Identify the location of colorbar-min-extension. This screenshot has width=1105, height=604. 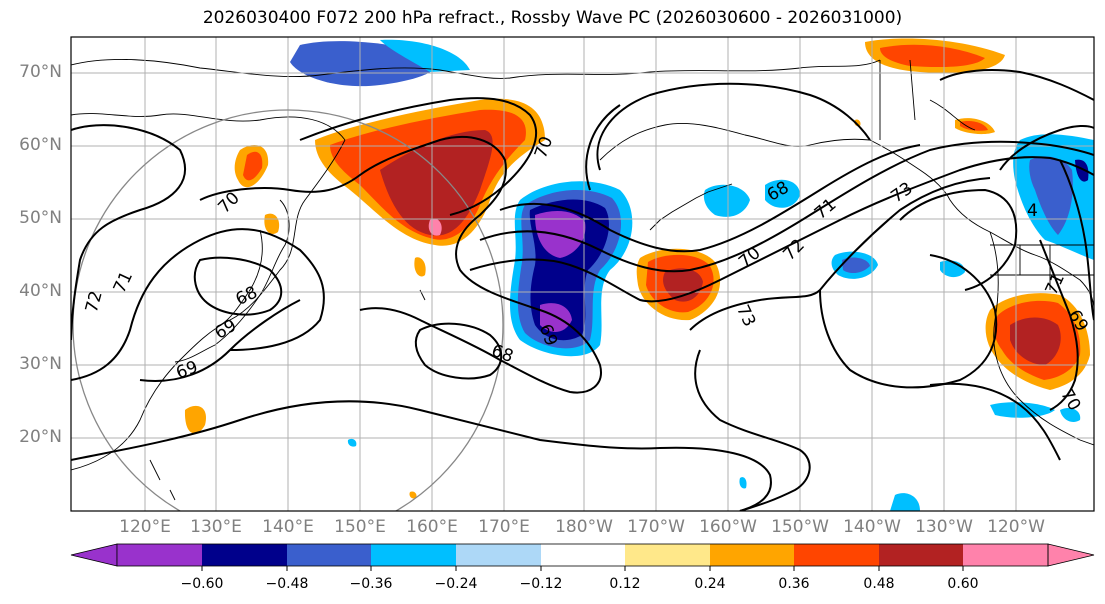
(94, 555).